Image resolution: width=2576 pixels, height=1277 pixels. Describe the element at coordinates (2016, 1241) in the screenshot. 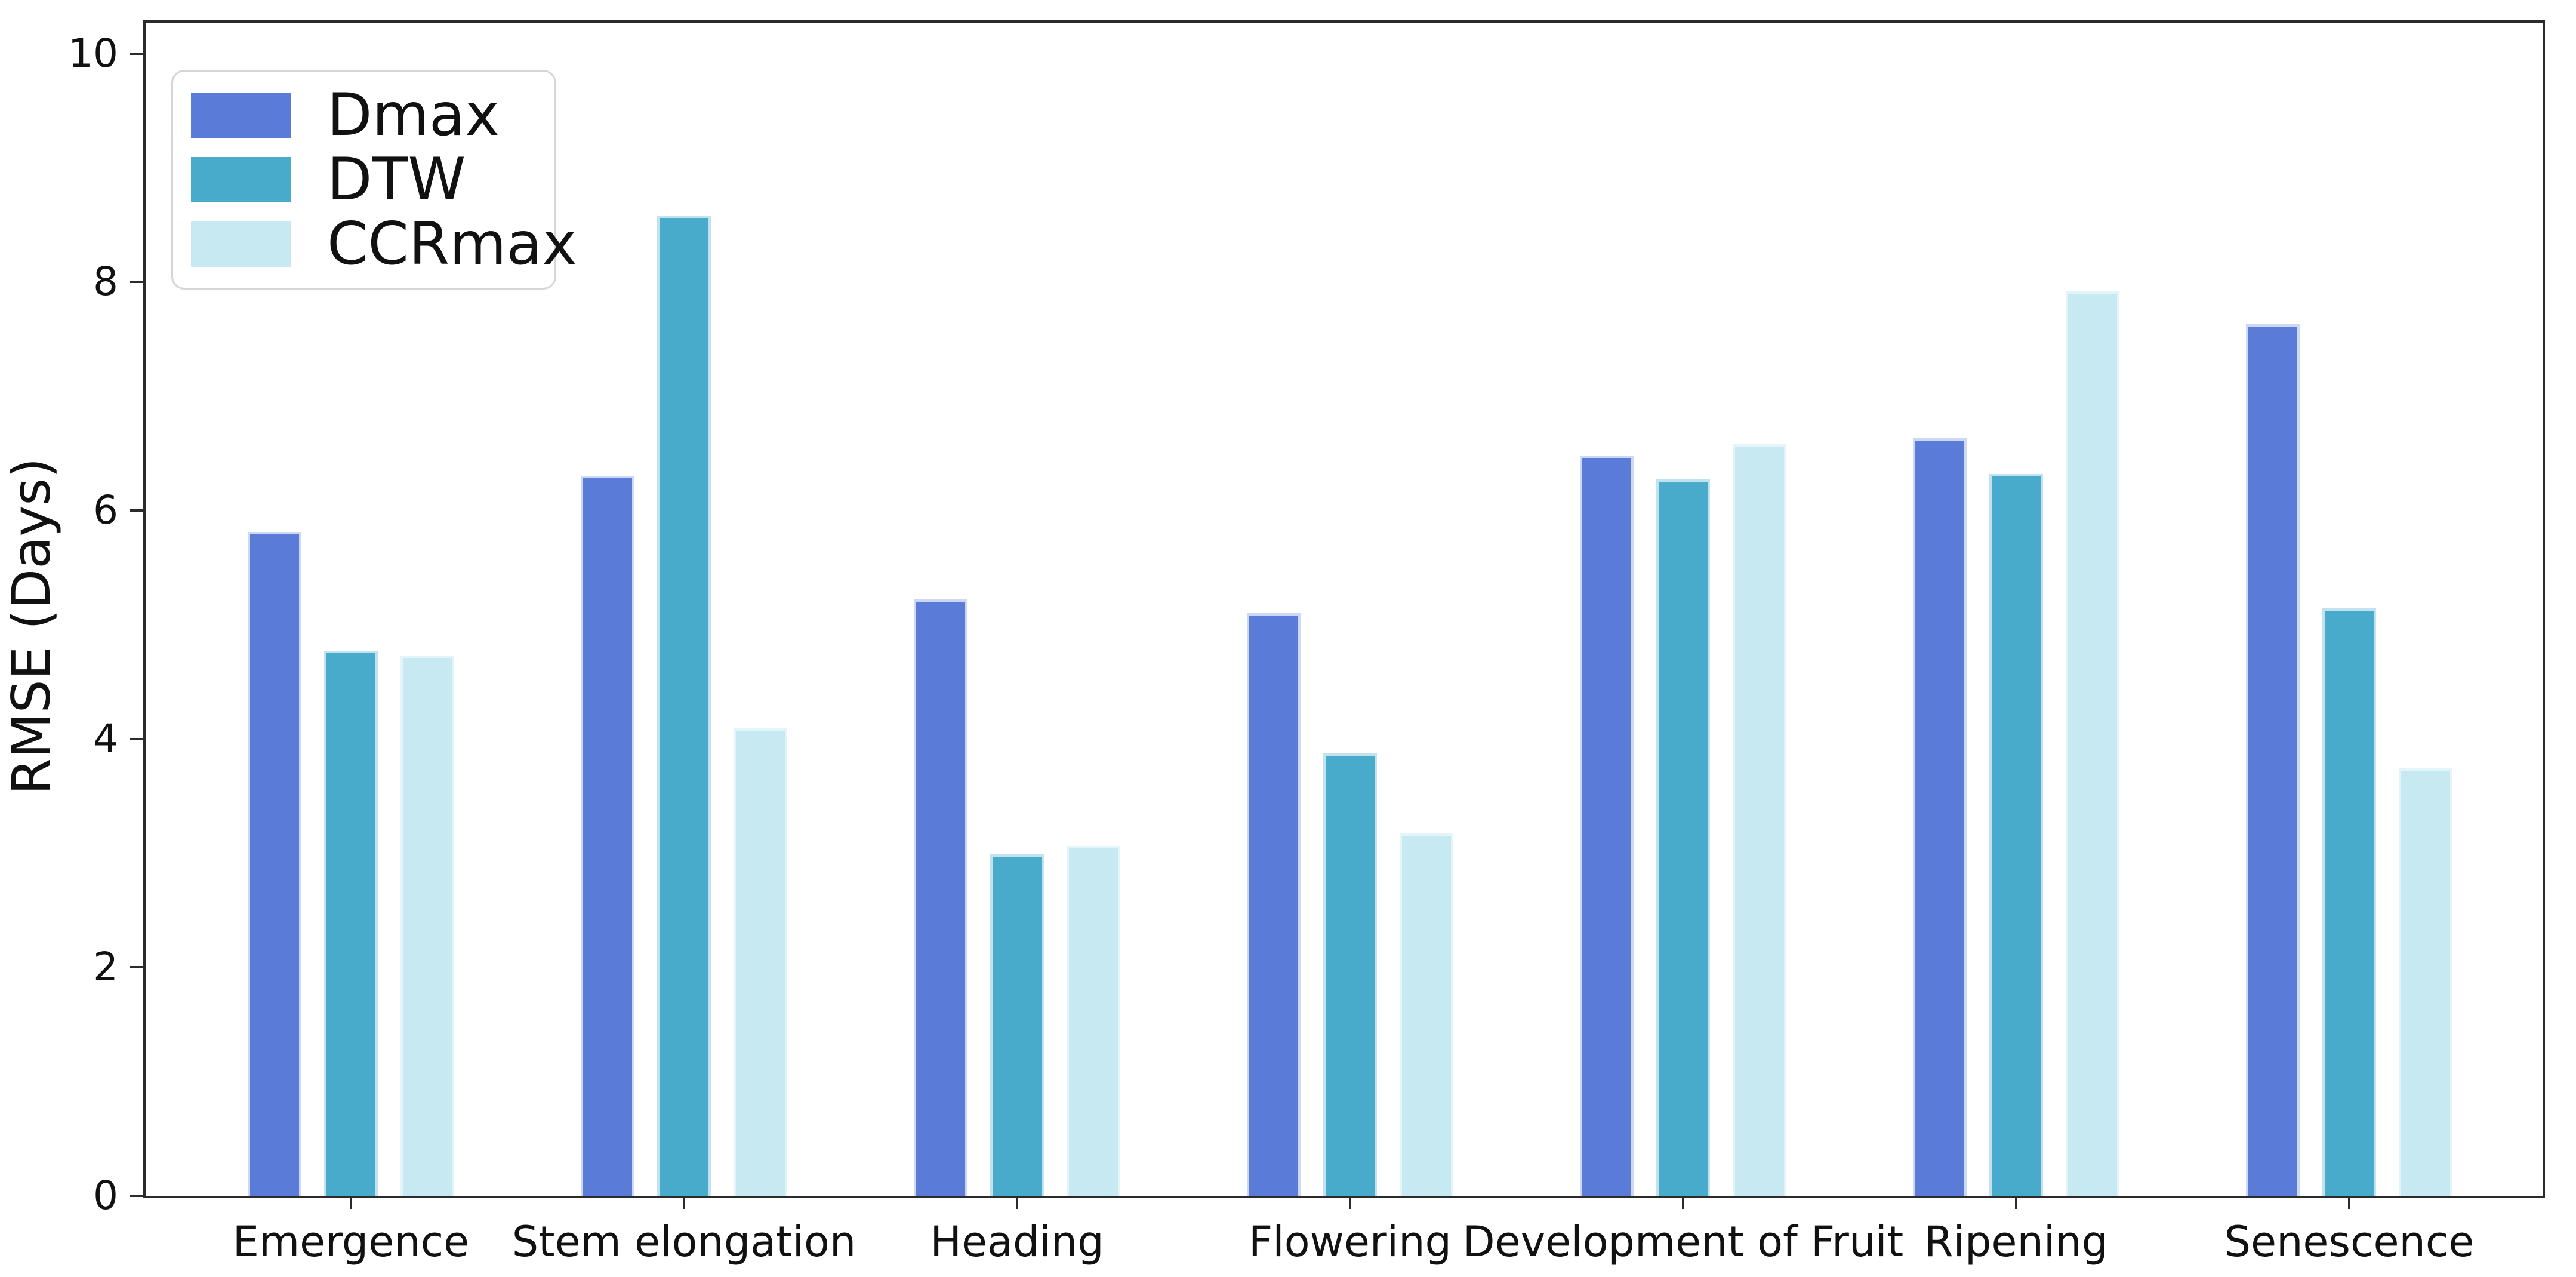

I see `x-tick-label-5: Ripening` at that location.